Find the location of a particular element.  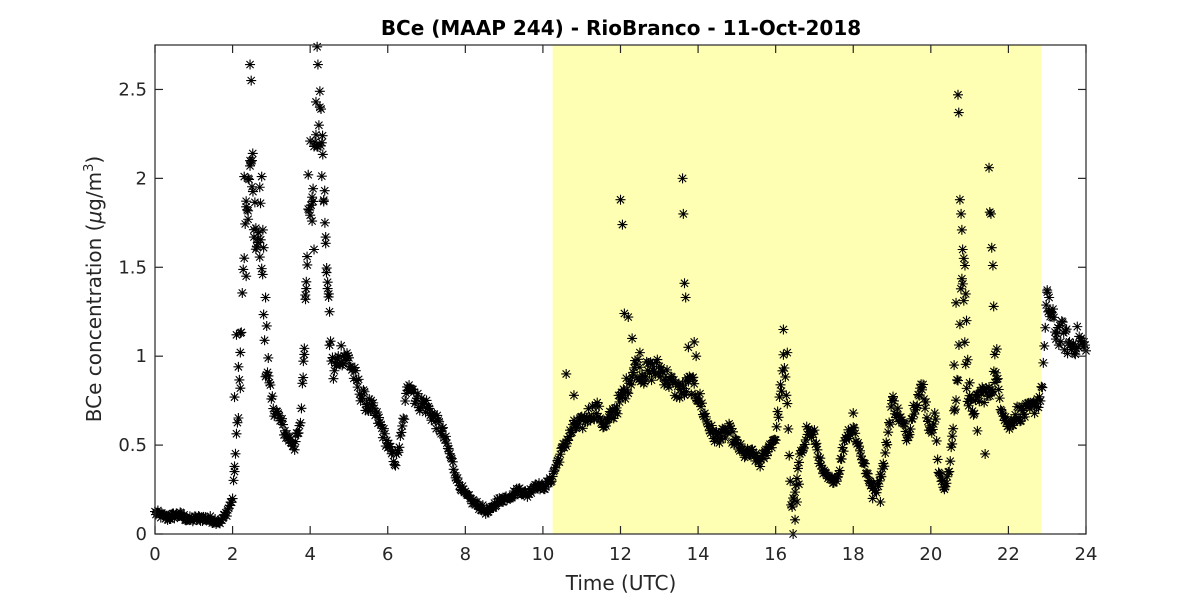

y-tick-label: 2 is located at coordinates (141, 178).